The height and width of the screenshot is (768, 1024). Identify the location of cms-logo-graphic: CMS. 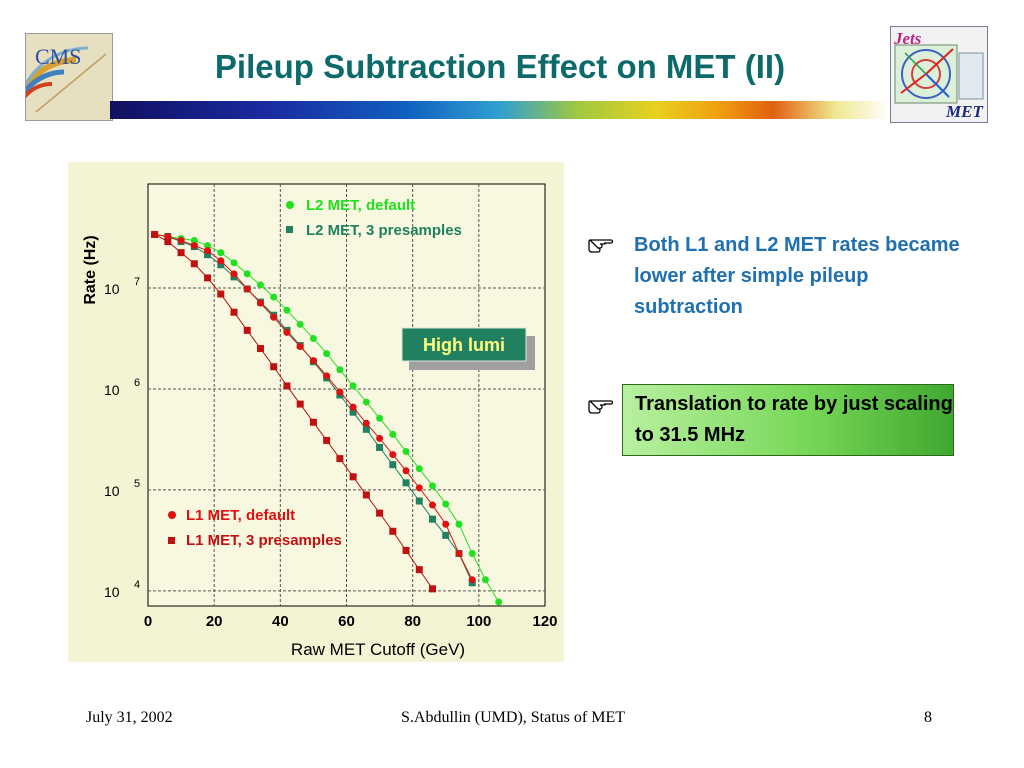
(69, 77).